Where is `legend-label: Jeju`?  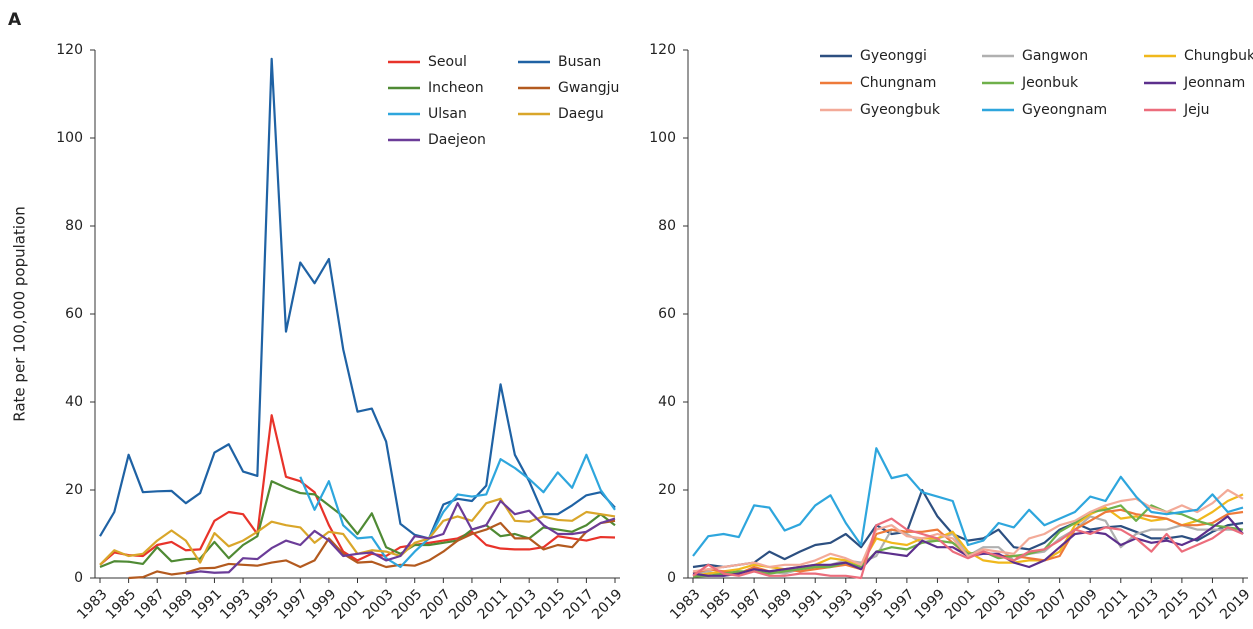 legend-label: Jeju is located at coordinates (1196, 110).